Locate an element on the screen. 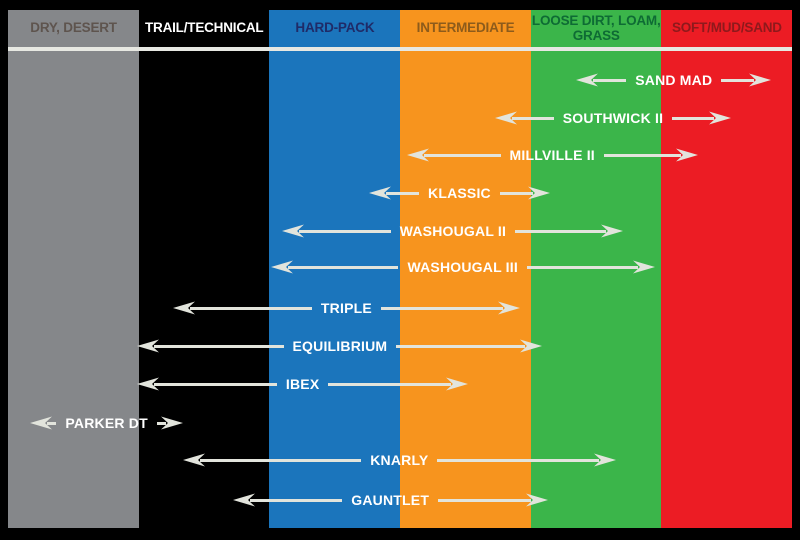  tire-row-klassic: KLASSIC is located at coordinates (459, 193).